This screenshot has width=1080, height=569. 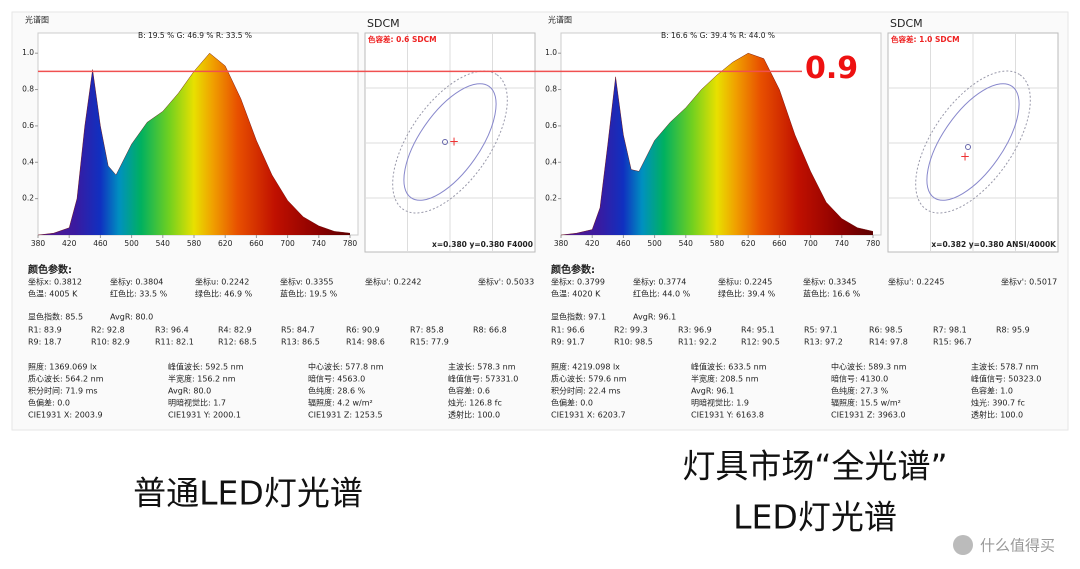 I want to click on x-tick-label: 500, so click(x=131, y=243).